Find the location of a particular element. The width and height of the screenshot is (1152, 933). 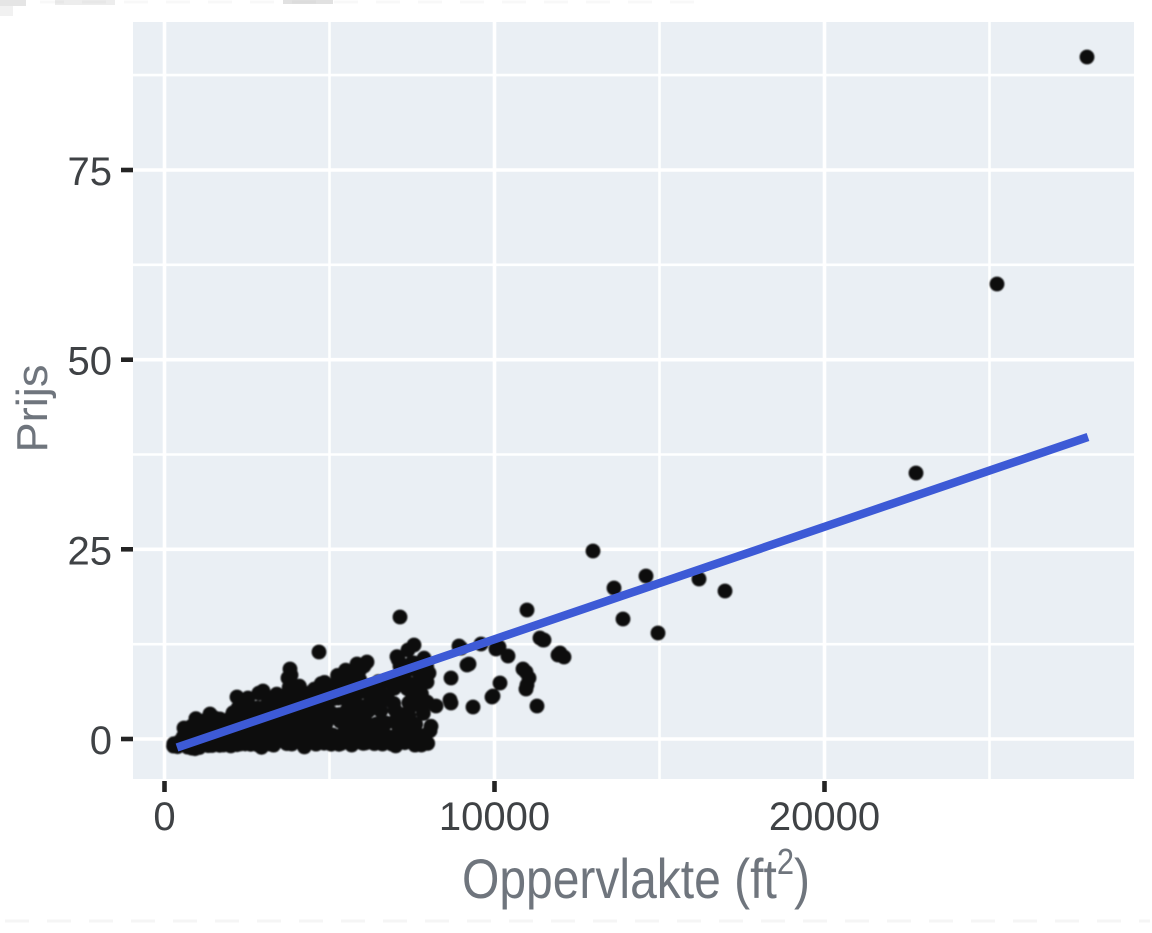

svg-text: Oppervlakte (ft2) is located at coordinates (636, 875).